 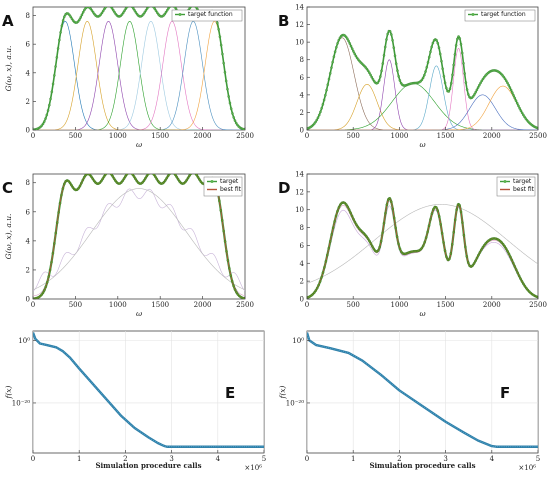 What do you see at coordinates (295, 403) in the screenshot?
I see `y-tick-label: 10⁻²⁰` at bounding box center [295, 403].